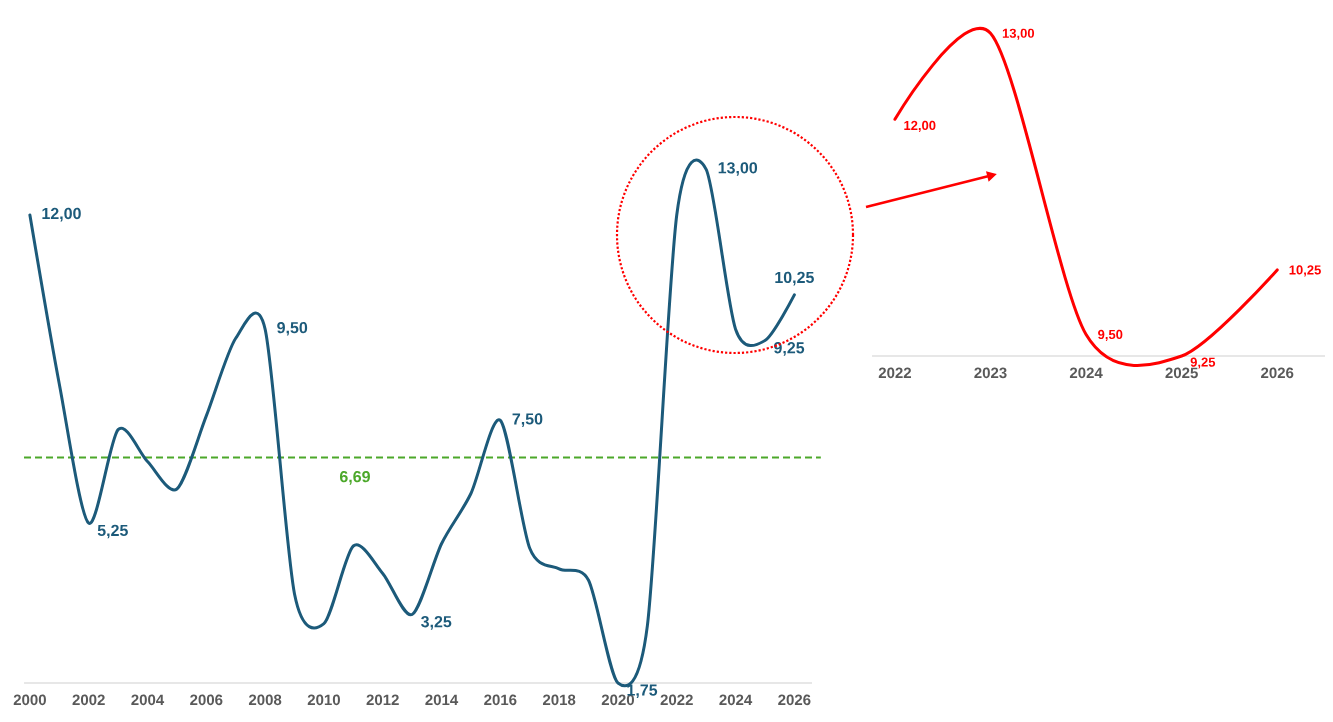  I want to click on data-label: 5,25, so click(112, 531).